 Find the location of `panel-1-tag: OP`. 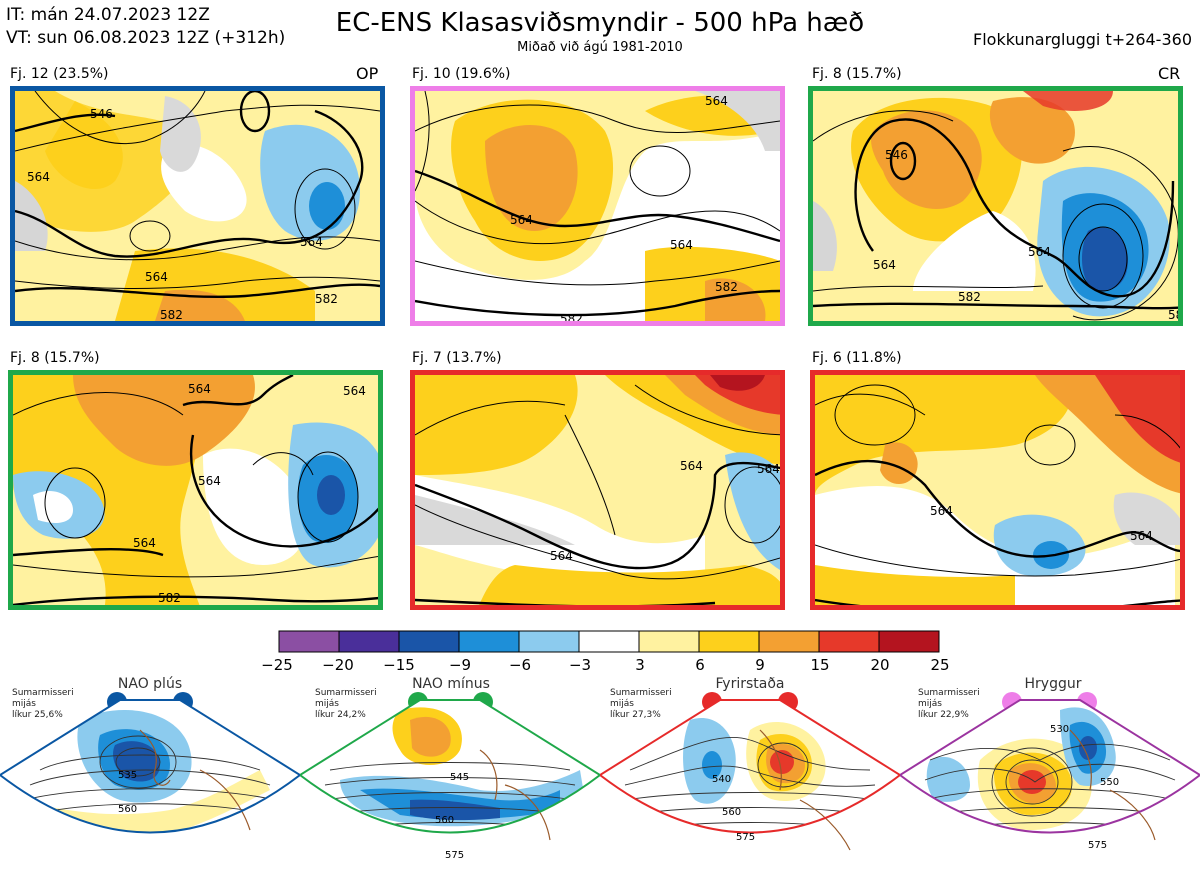

panel-1-tag: OP is located at coordinates (367, 73).